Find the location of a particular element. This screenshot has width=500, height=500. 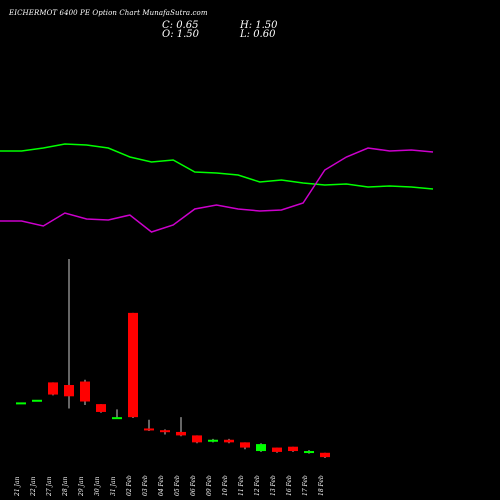

indicator-line-green is located at coordinates (217, 166).